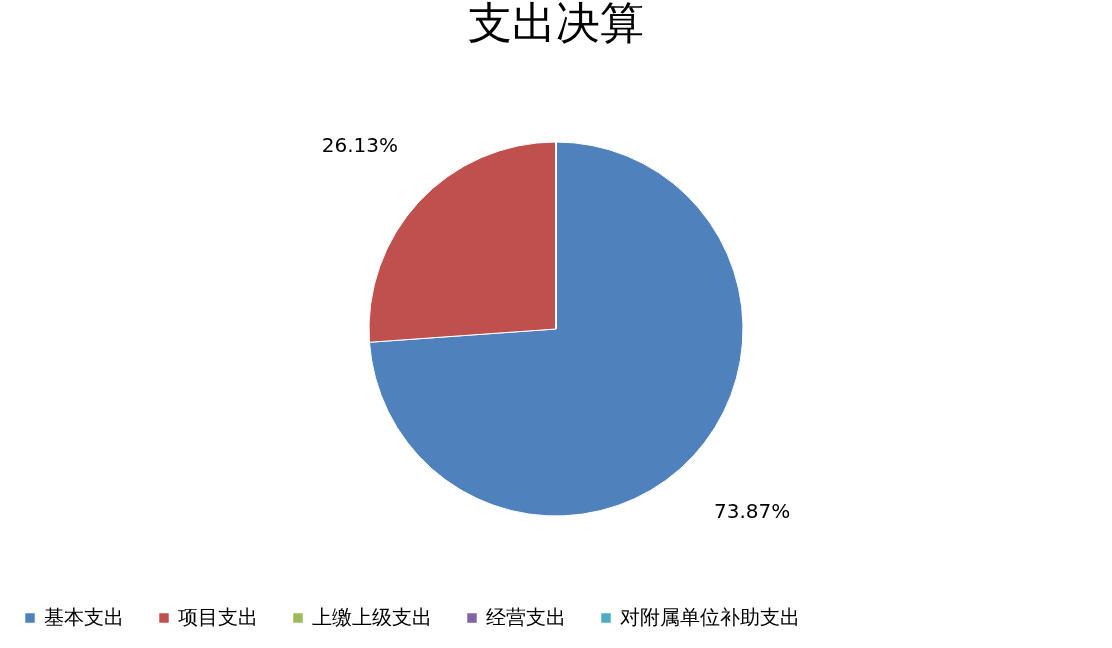  I want to click on chart-title: 支出决算, so click(556, 24).